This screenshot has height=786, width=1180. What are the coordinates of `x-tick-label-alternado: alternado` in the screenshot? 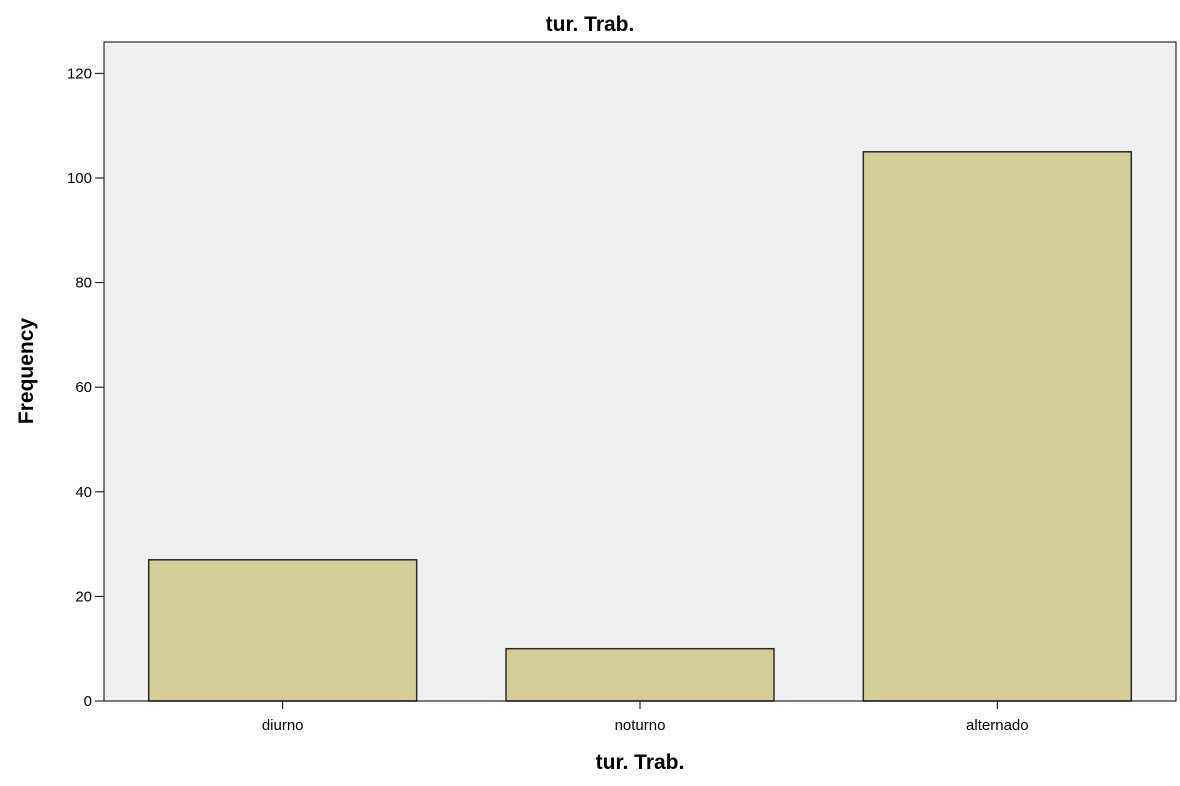 It's located at (997, 725).